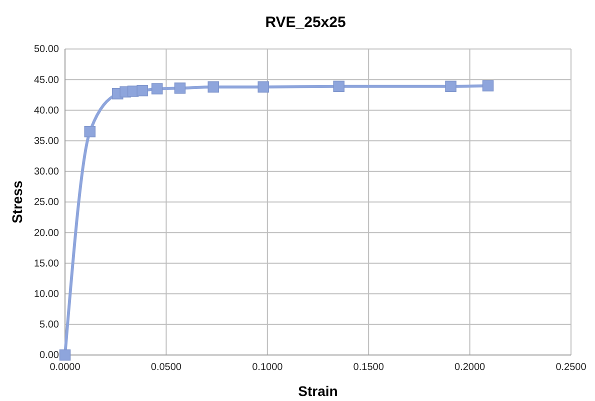  Describe the element at coordinates (47, 294) in the screenshot. I see `y-tick-label: 10.00` at that location.